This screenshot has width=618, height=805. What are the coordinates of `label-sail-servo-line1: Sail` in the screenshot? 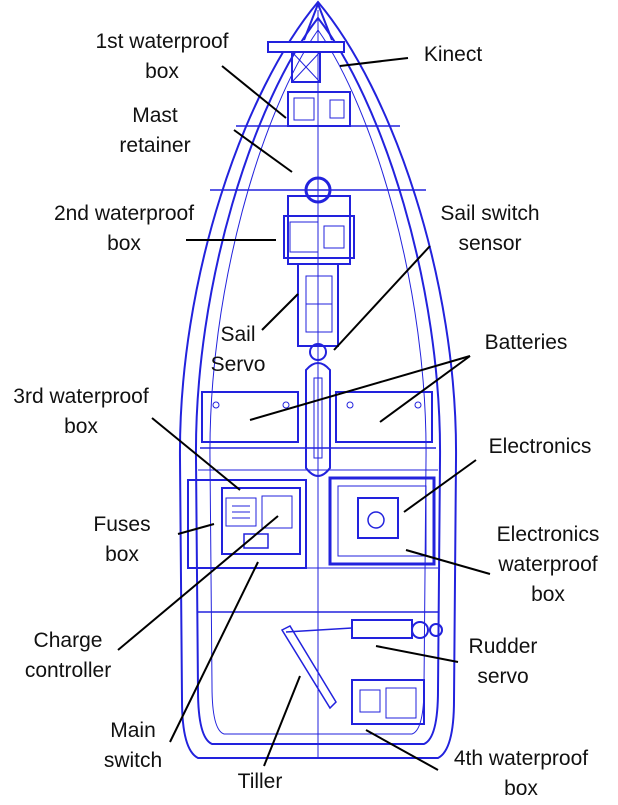 It's located at (238, 334).